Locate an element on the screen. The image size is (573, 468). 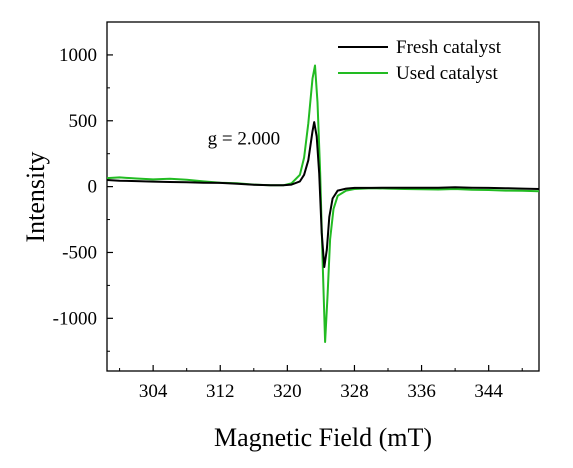
x-axis-label: Magnetic Field (mT) is located at coordinates (323, 437).